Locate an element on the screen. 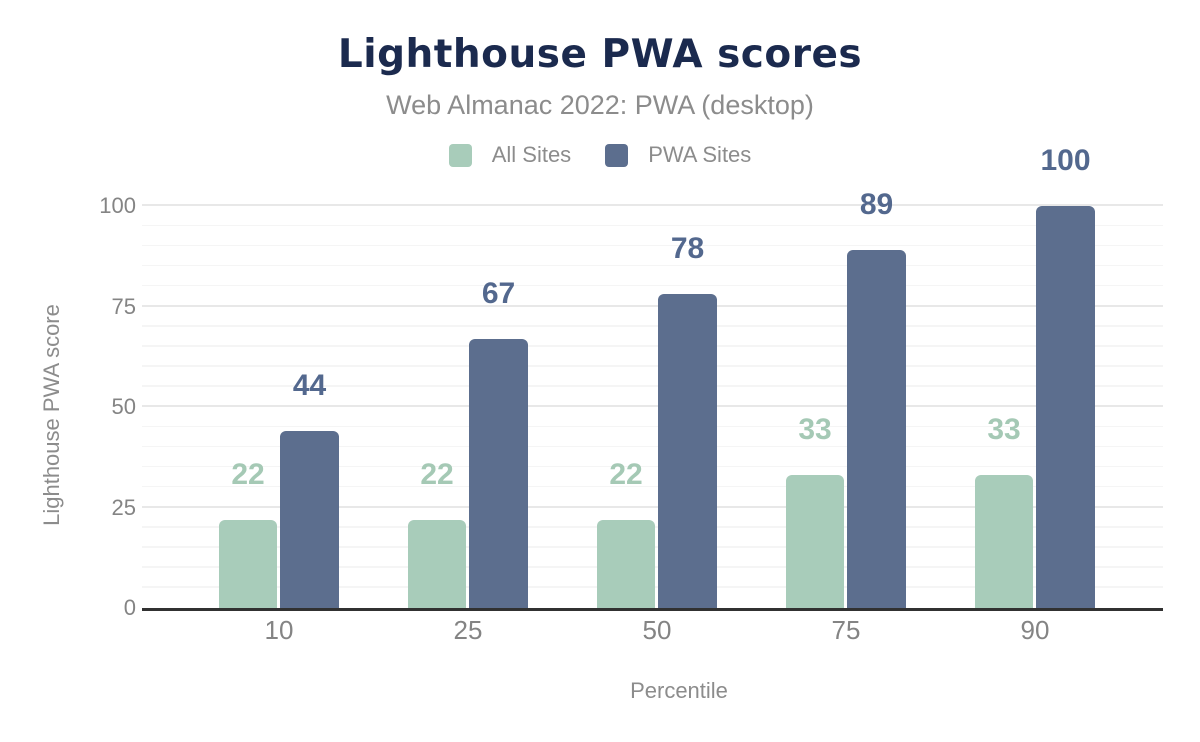  x-axis-baseline is located at coordinates (652, 609).